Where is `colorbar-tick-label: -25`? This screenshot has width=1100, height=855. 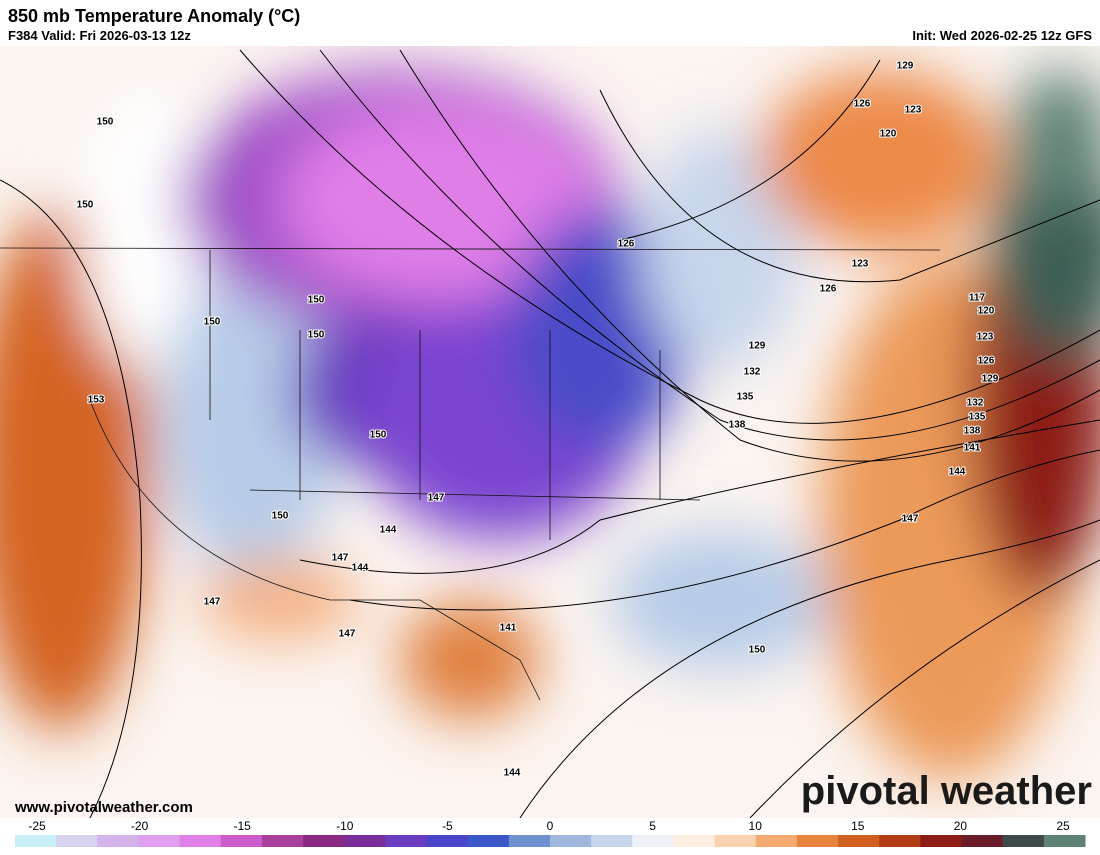 colorbar-tick-label: -25 is located at coordinates (37, 826).